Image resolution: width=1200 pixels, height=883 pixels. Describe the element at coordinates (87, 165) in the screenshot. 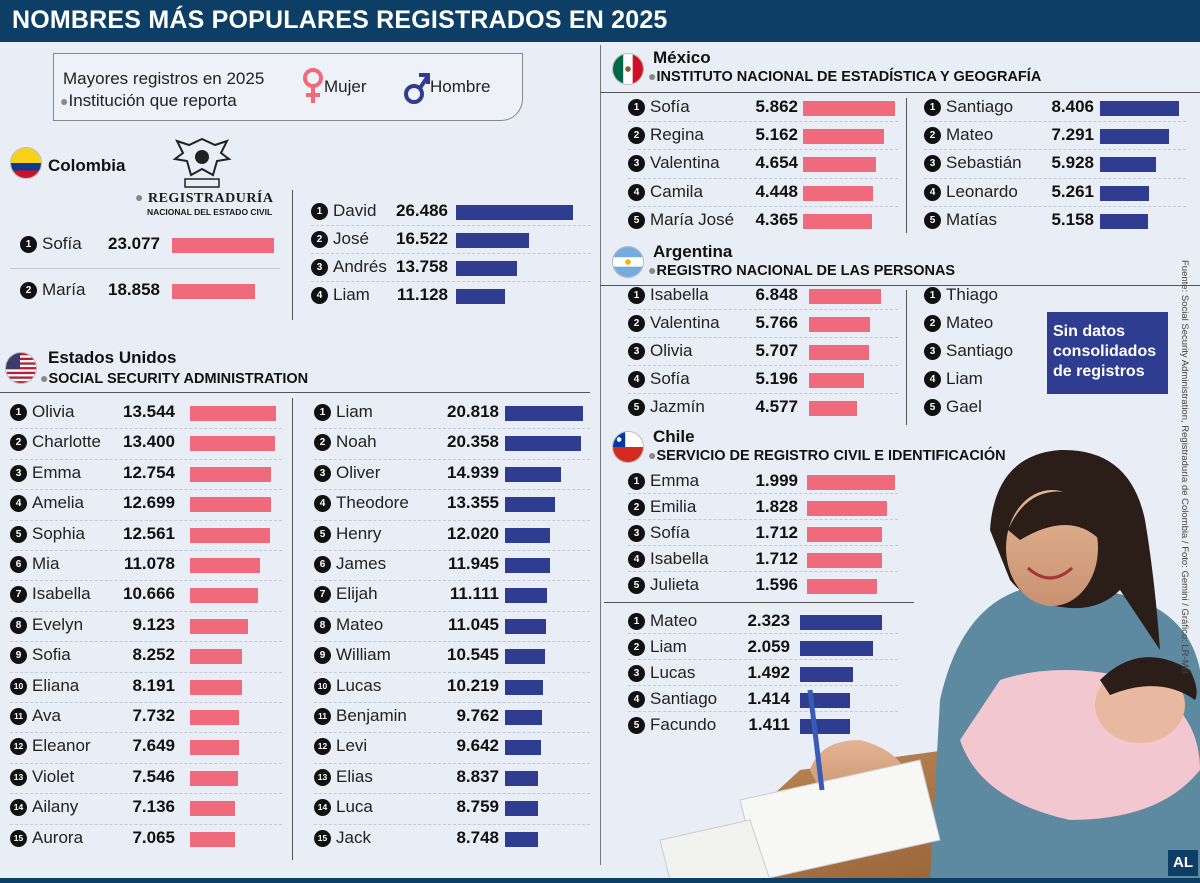

I see `colombia-title: Colombia` at that location.